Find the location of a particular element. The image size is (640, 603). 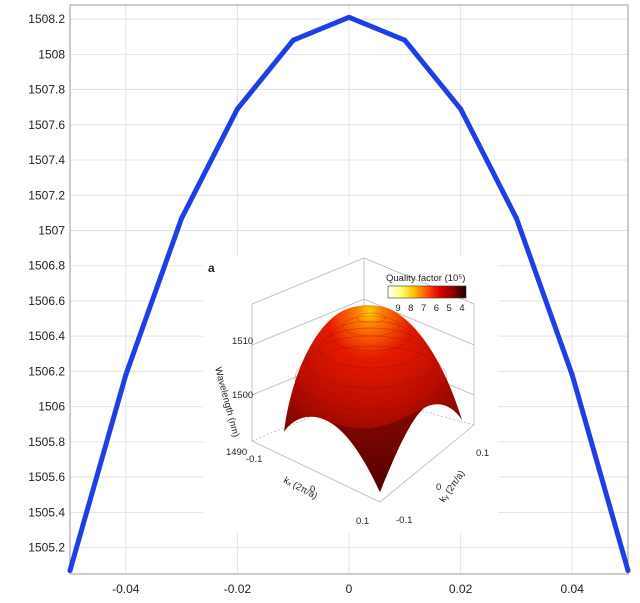

z-tick-label: 1490 is located at coordinates (236, 452).